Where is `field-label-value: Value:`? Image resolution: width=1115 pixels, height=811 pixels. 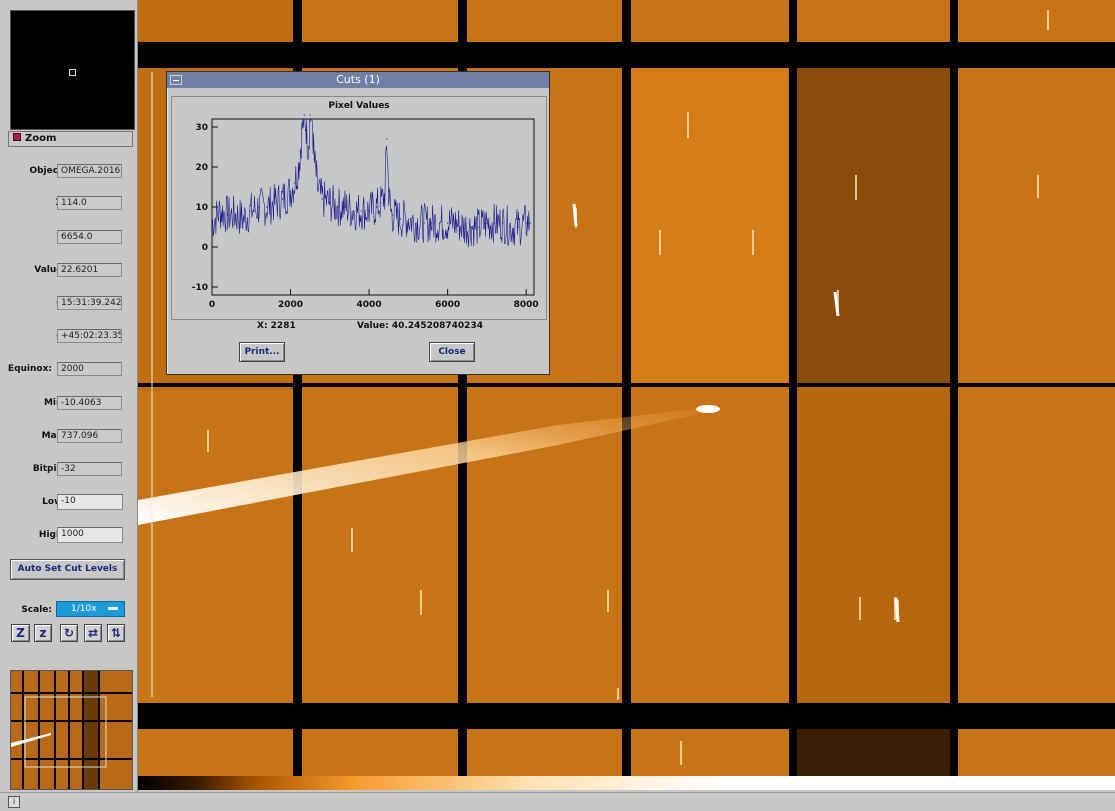
field-label-value: Value: is located at coordinates (50, 270).